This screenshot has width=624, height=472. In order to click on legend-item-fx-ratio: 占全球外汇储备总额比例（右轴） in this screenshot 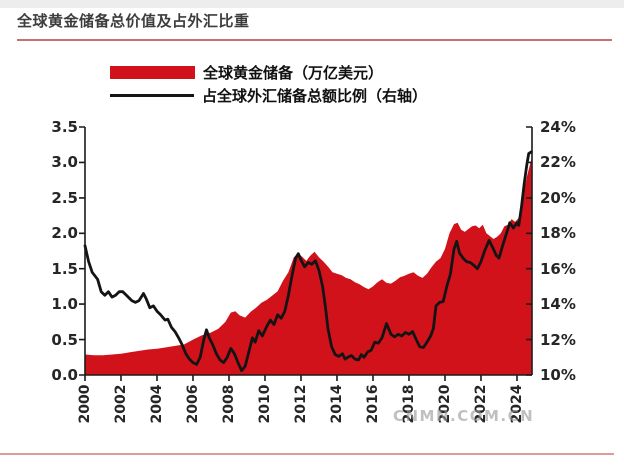, I will do `click(269, 96)`.